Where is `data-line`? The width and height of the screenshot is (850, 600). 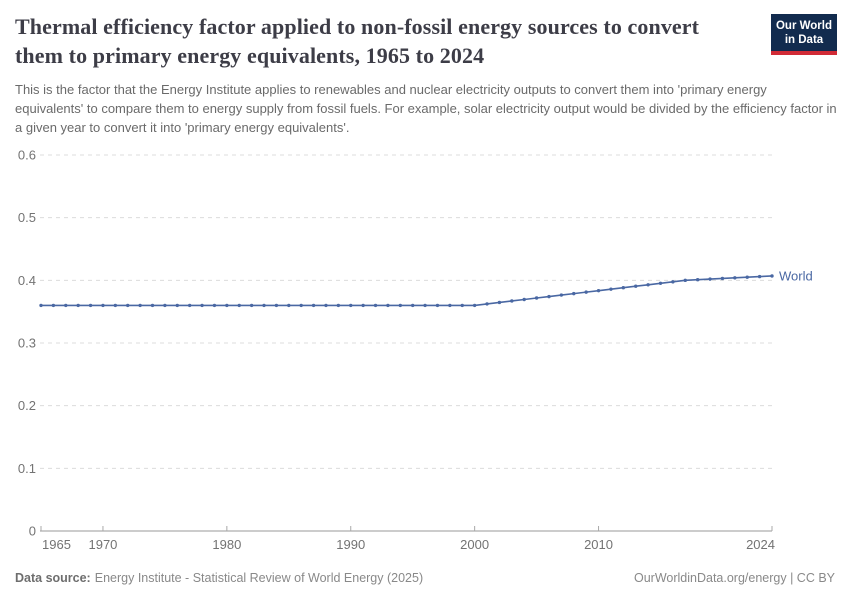
data-line is located at coordinates (406, 291).